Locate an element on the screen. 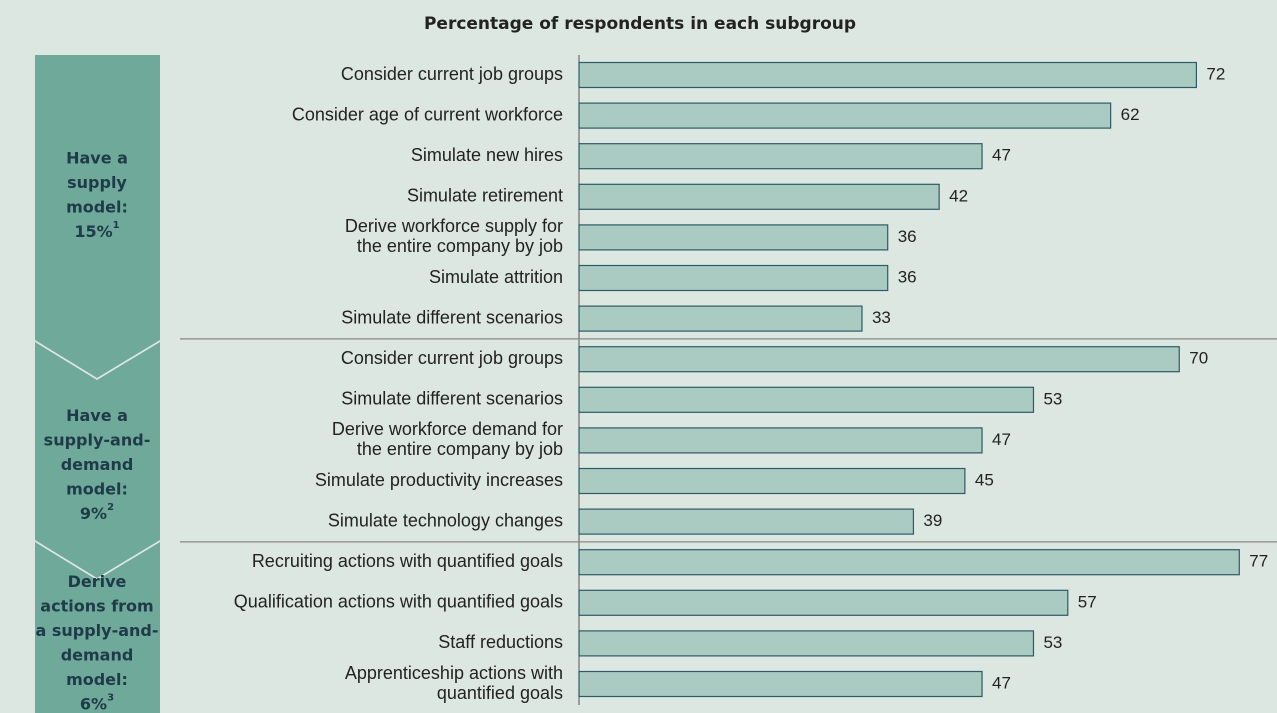 The image size is (1277, 713). category-label: Derive workforce demand for is located at coordinates (447, 429).